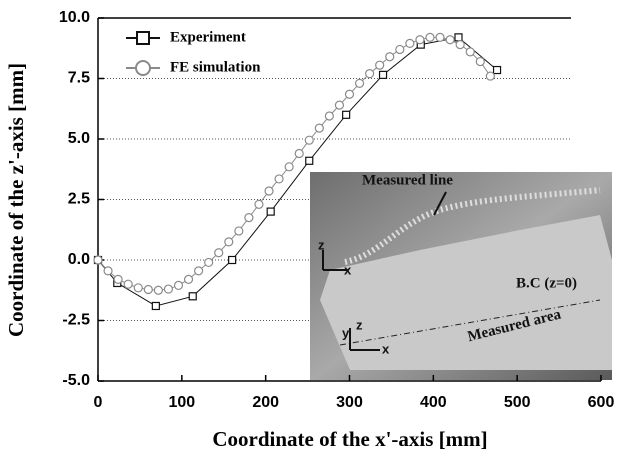 Image resolution: width=621 pixels, height=459 pixels. What do you see at coordinates (181, 402) in the screenshot?
I see `x-tick-label: 100` at bounding box center [181, 402].